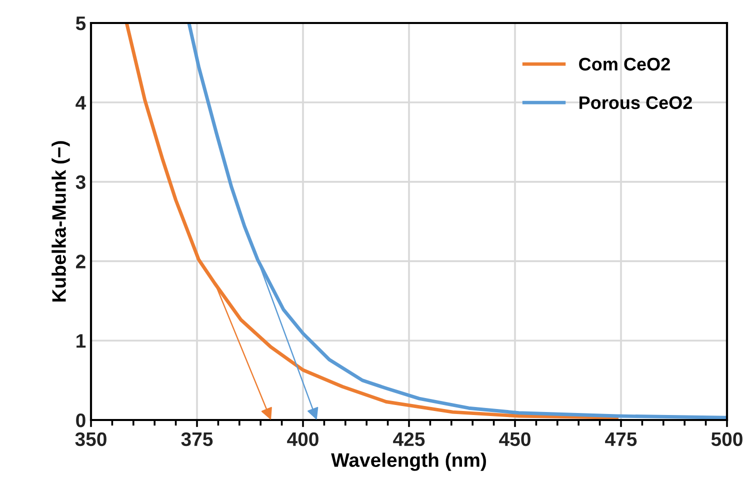 This screenshot has height=493, width=748. I want to click on x-tick-label: 400, so click(302, 439).